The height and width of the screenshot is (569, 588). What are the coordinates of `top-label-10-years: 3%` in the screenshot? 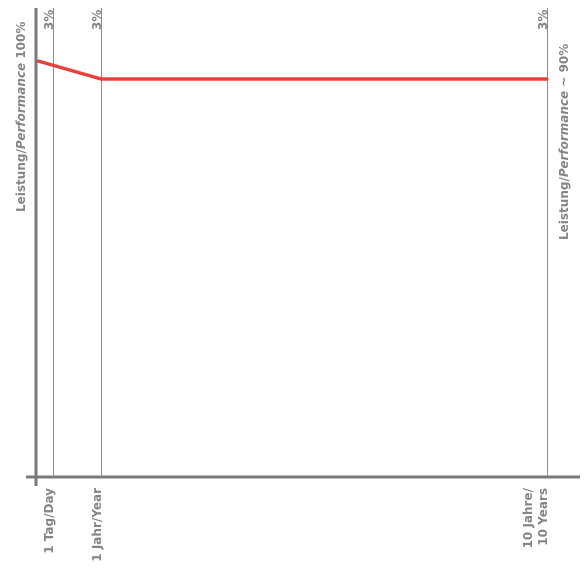 It's located at (543, 20).